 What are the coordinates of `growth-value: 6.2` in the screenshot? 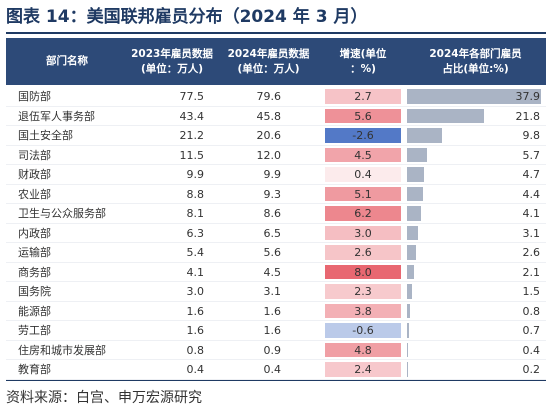 It's located at (363, 213).